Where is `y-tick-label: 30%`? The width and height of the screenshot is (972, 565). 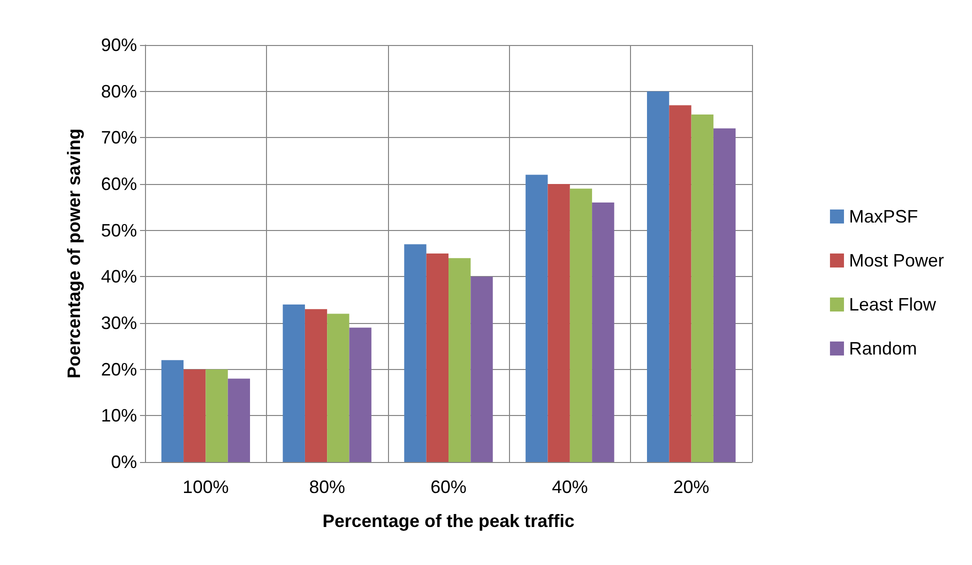
y-tick-label: 30% is located at coordinates (118, 323).